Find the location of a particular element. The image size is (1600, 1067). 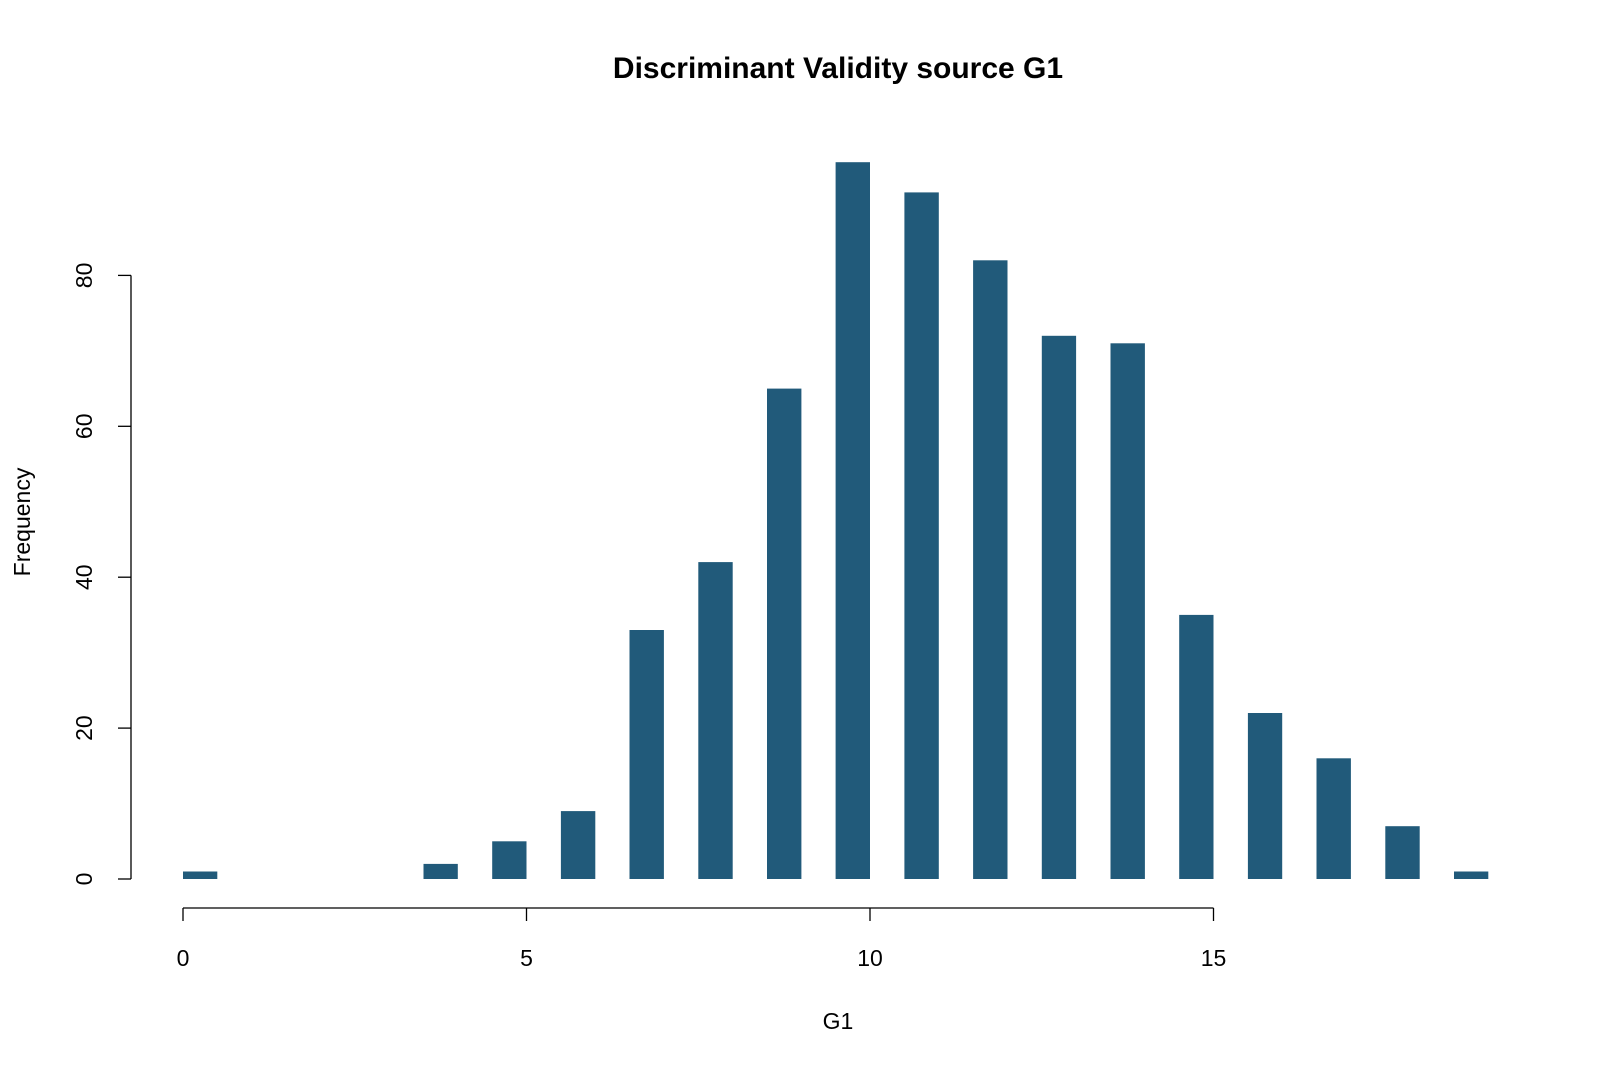

y-tick-label: 60 is located at coordinates (84, 427).